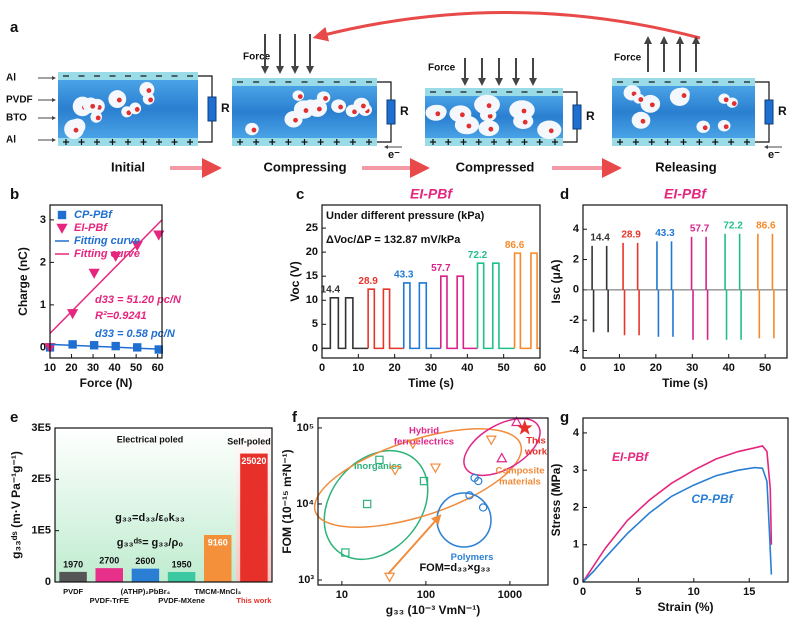 The image size is (800, 626). I want to click on y-tick-label: 20, so click(312, 252).